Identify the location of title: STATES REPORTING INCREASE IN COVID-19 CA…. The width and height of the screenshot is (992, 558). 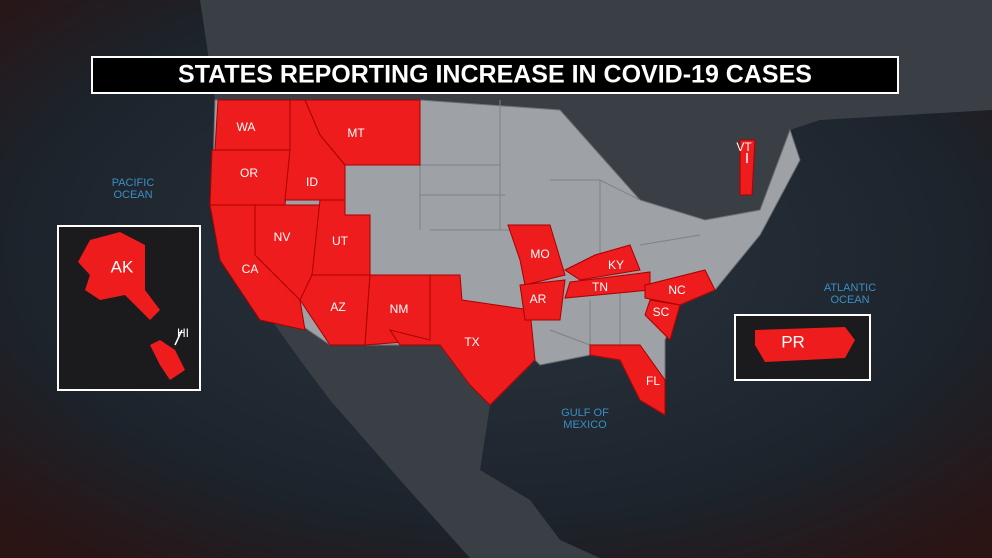
(495, 75).